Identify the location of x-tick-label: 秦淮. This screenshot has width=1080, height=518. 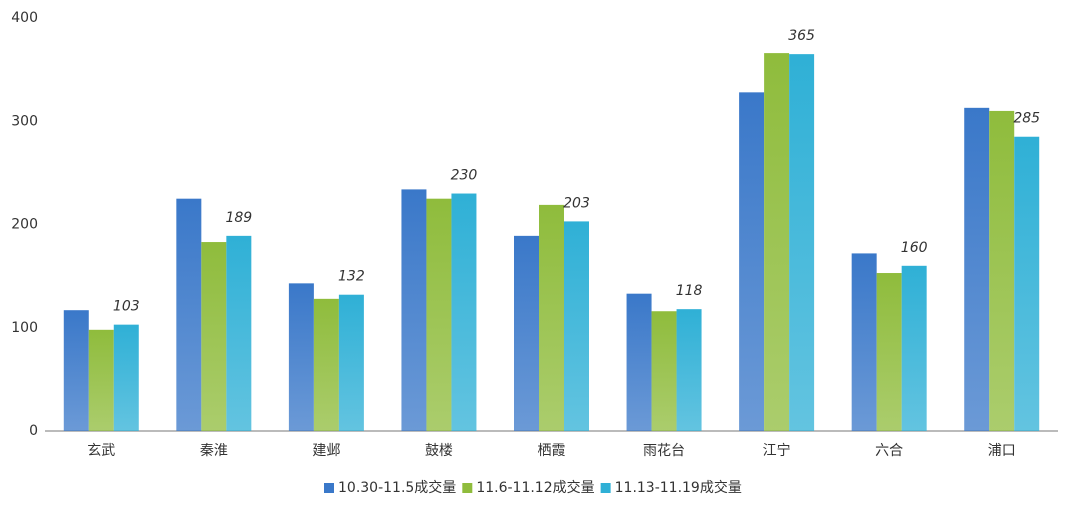
(214, 451).